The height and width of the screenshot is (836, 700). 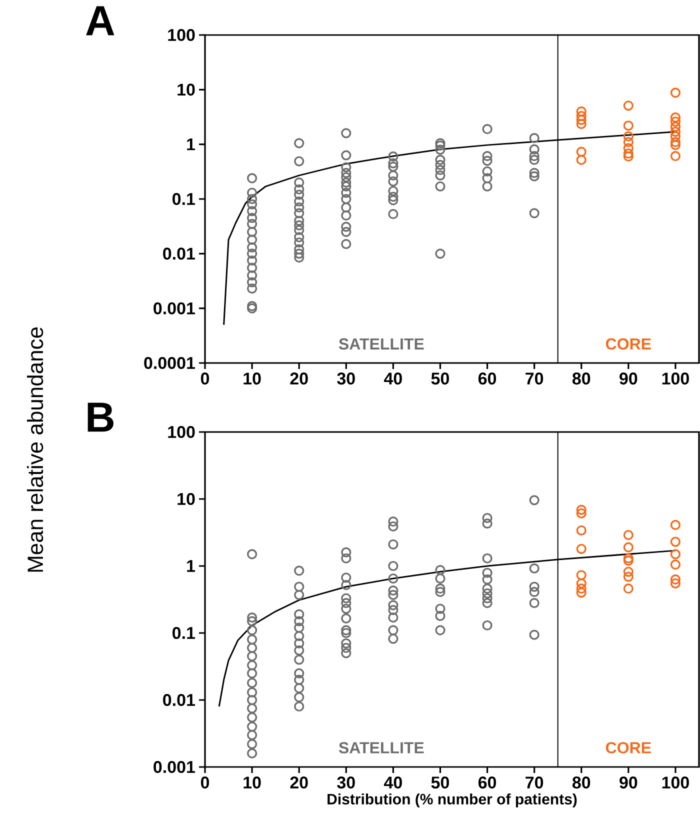 I want to click on x-axis-title: Distribution (% number of patients), so click(x=452, y=800).